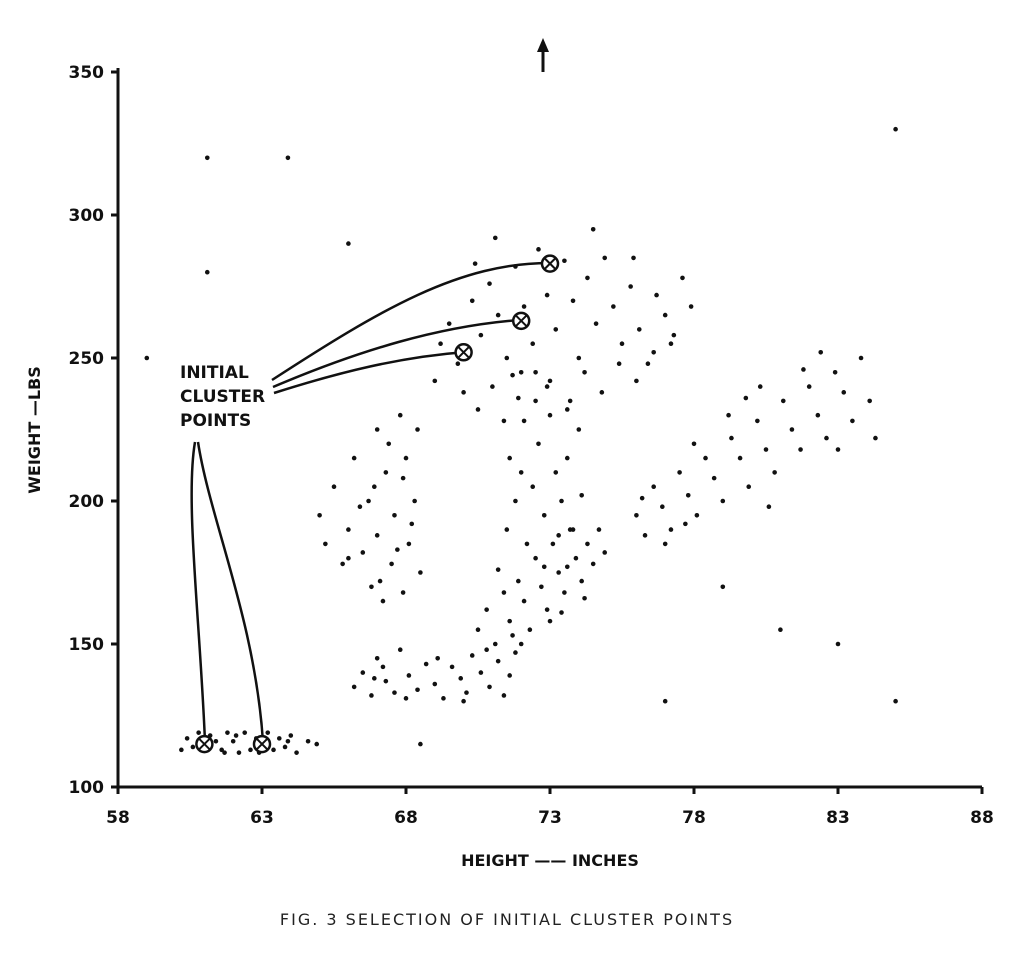  Describe the element at coordinates (87, 788) in the screenshot. I see `y-tick-label-100: 100` at that location.